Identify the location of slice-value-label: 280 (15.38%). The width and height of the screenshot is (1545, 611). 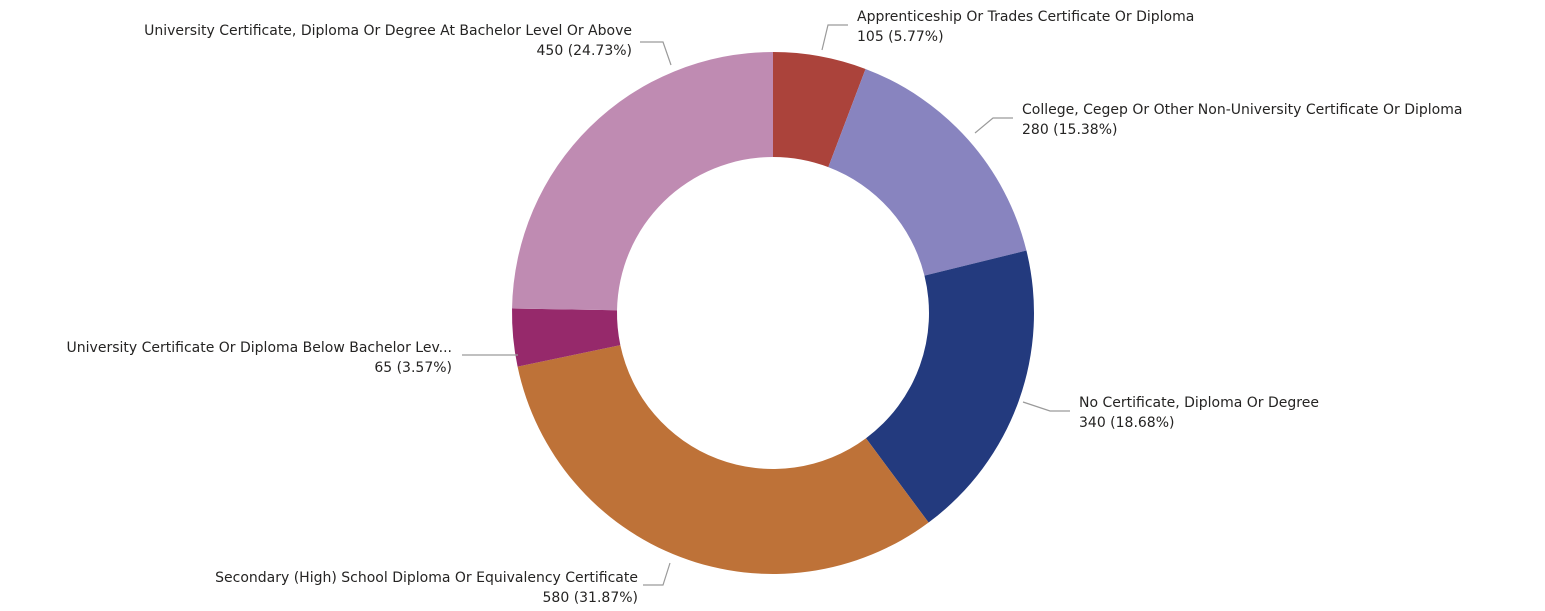
(1069, 130).